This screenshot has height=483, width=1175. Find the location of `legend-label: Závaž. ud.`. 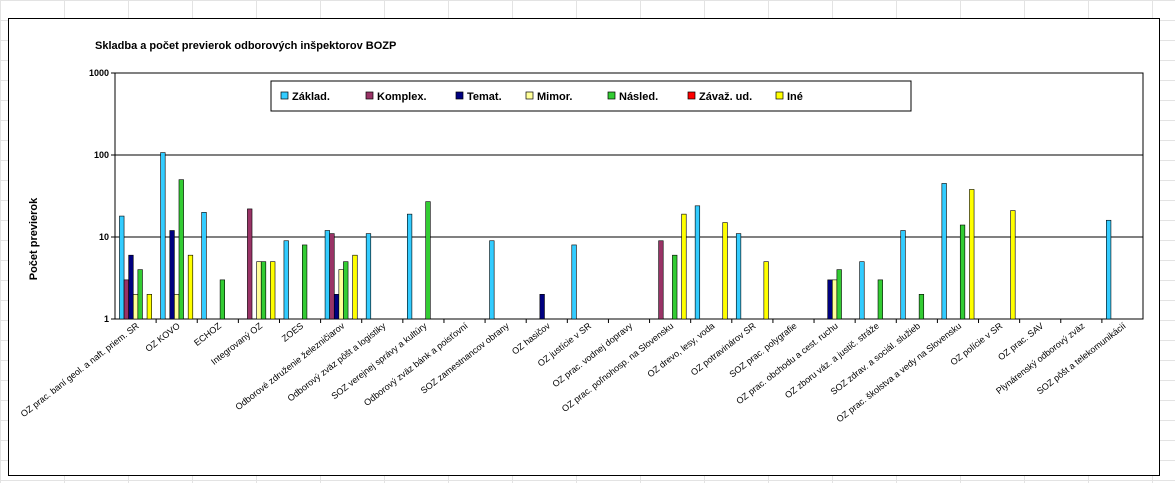

legend-label: Závaž. ud. is located at coordinates (725, 97).